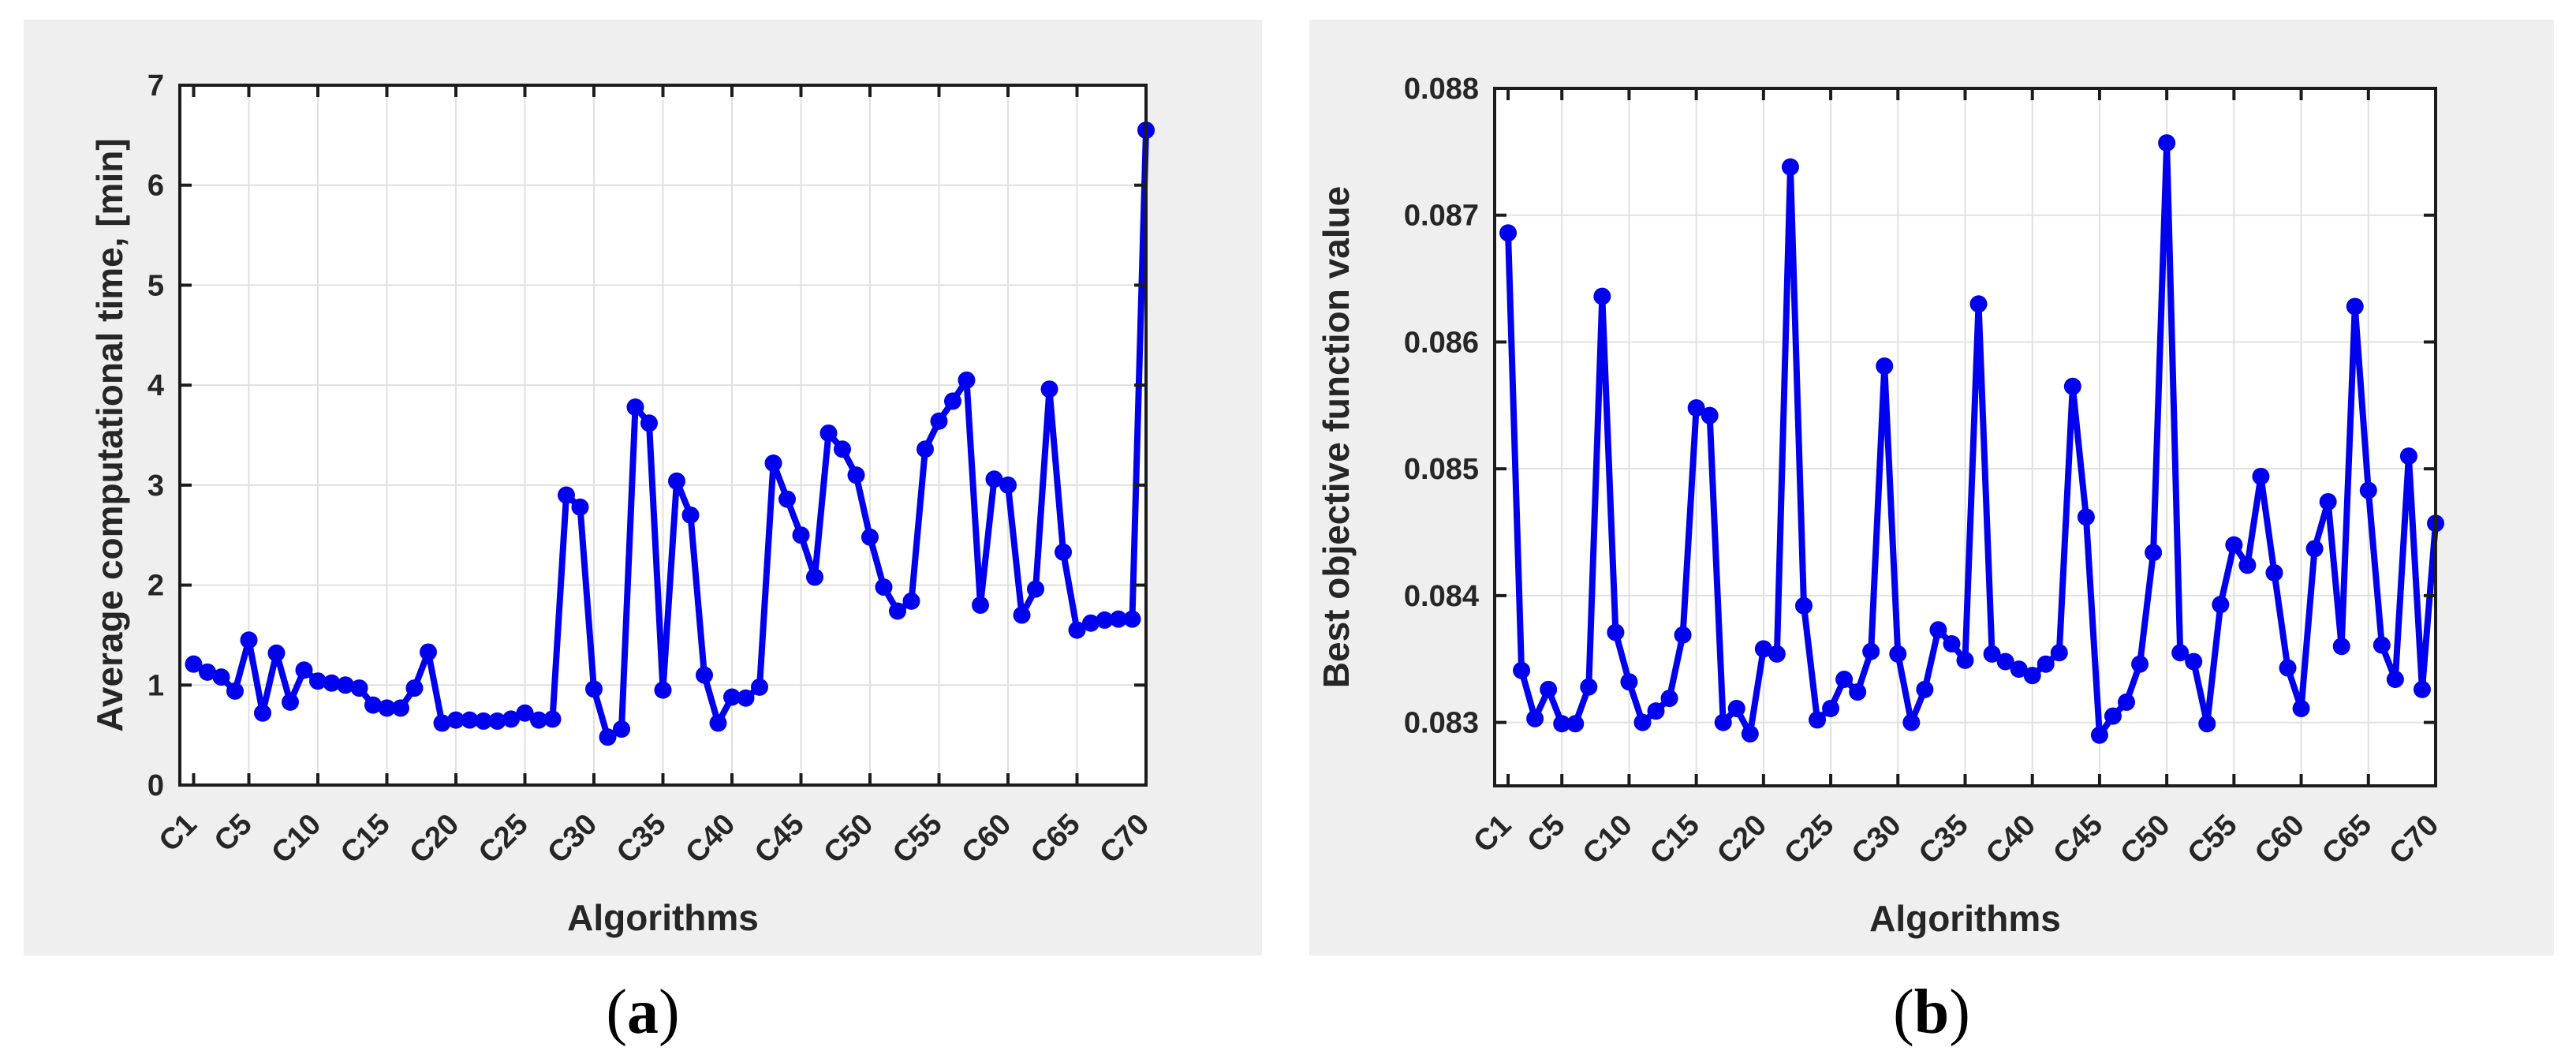 This screenshot has width=2576, height=1062. Describe the element at coordinates (669, 1012) in the screenshot. I see `caption-a-close-paren: )` at that location.